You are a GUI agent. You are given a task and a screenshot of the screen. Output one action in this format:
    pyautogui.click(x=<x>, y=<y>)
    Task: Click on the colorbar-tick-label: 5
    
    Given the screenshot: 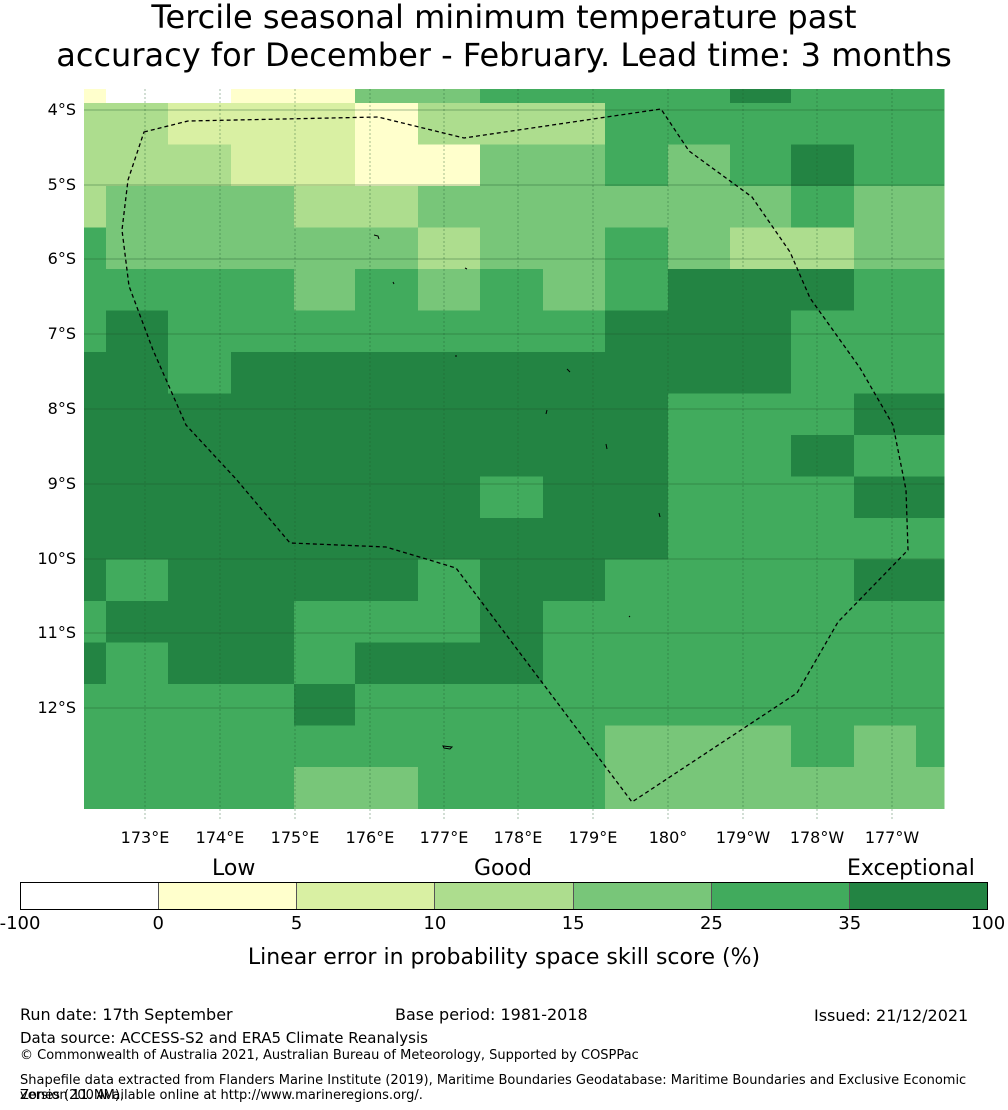 What is the action you would take?
    pyautogui.click(x=296, y=923)
    